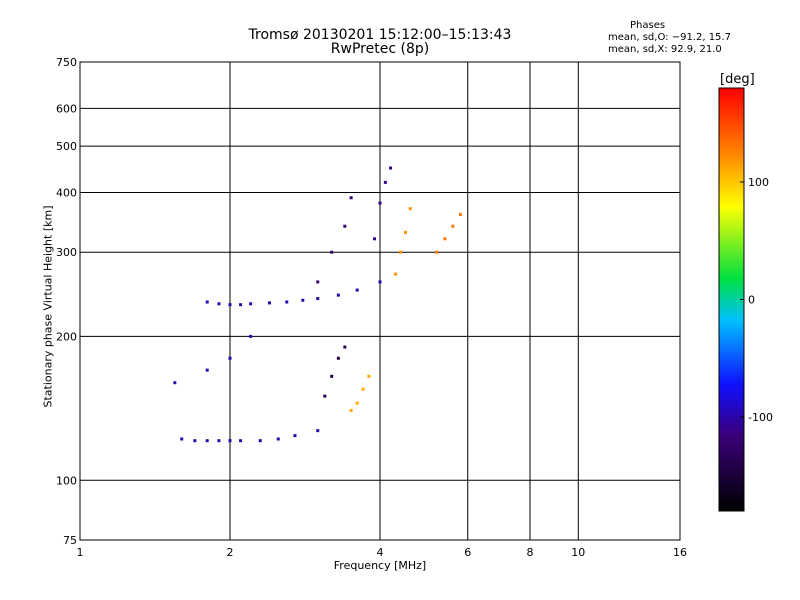 Image resolution: width=800 pixels, height=600 pixels. Describe the element at coordinates (66, 108) in the screenshot. I see `y-tick-label: 600` at that location.